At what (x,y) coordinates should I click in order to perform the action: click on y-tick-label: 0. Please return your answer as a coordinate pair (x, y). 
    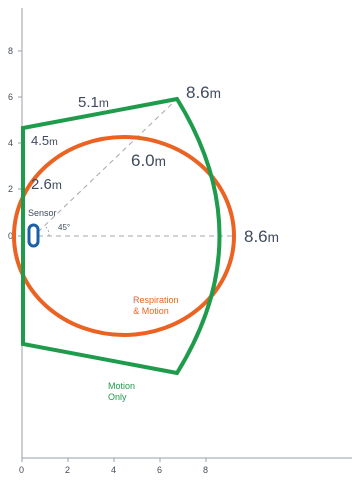
    Looking at the image, I should click on (10, 236).